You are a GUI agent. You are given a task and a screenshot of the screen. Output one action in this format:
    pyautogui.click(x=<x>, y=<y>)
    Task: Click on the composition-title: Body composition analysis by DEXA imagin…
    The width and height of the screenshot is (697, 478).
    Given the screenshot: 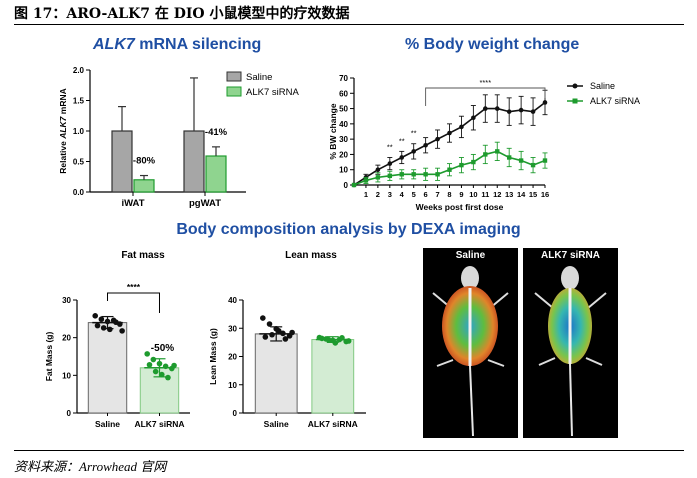 What is the action you would take?
    pyautogui.click(x=348, y=229)
    